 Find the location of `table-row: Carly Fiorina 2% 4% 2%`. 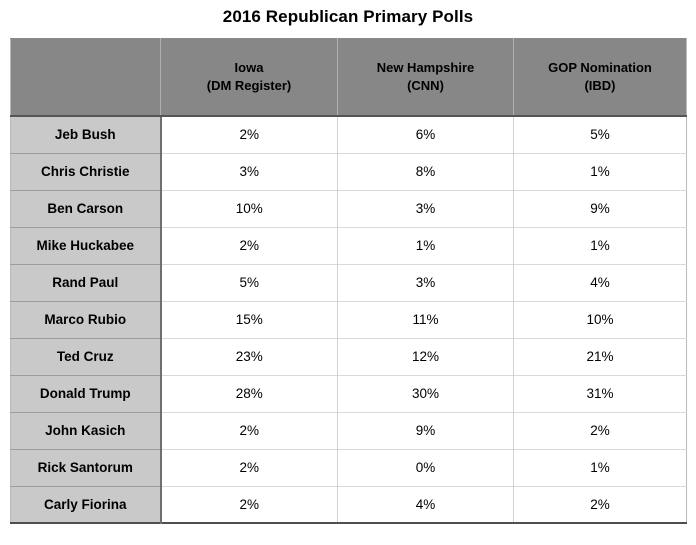

table-row: Carly Fiorina 2% 4% 2% is located at coordinates (348, 504).